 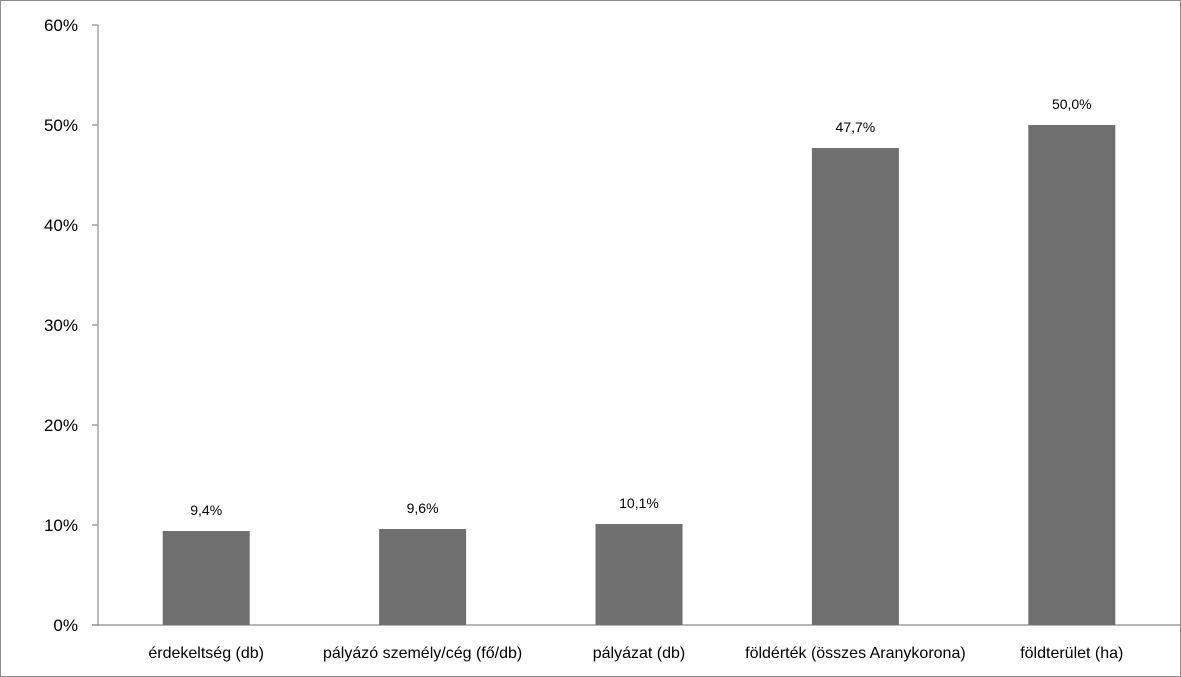 I want to click on x-category-label: pályázó személy/cég (fő/db), so click(x=422, y=653).